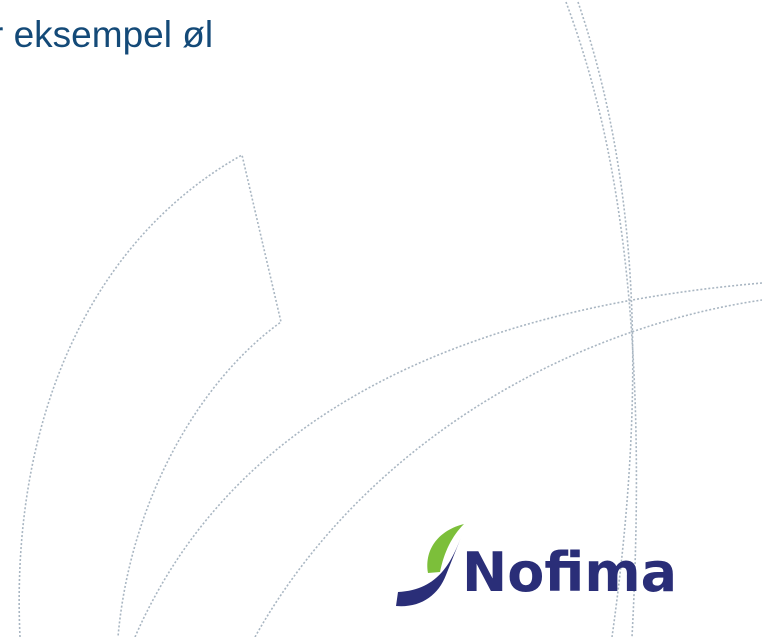 Image resolution: width=762 pixels, height=637 pixels. What do you see at coordinates (107, 34) in the screenshot?
I see `slide-title: r eksempel øl` at bounding box center [107, 34].